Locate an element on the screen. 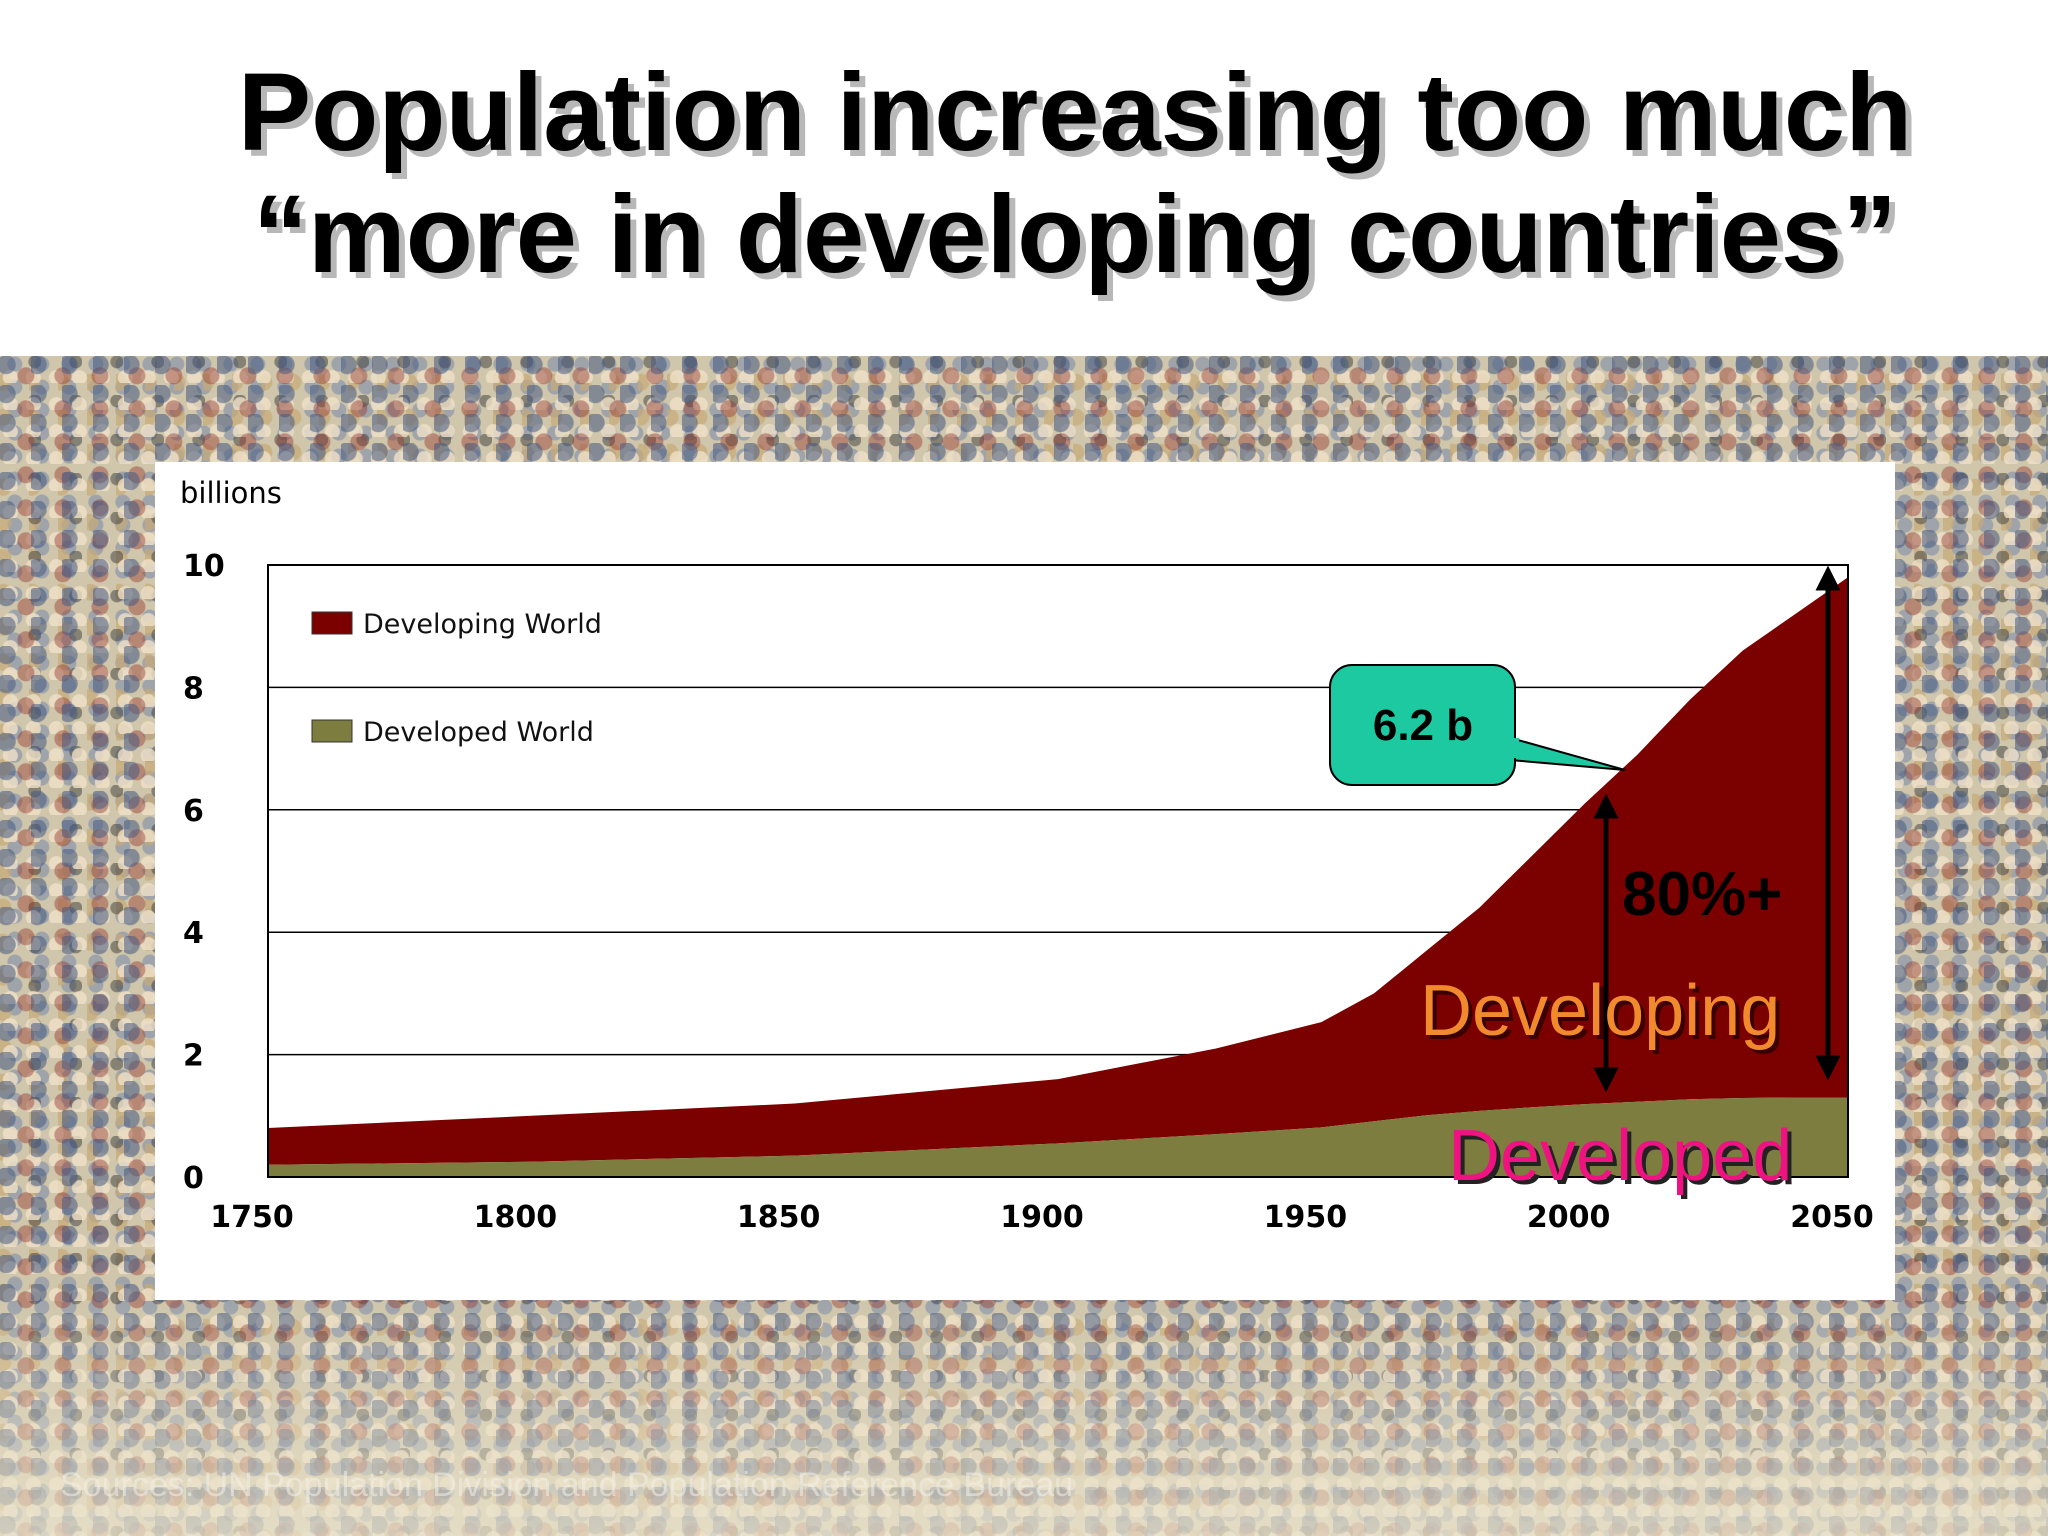  x-tick-label-1900: 1900 is located at coordinates (1042, 1217).